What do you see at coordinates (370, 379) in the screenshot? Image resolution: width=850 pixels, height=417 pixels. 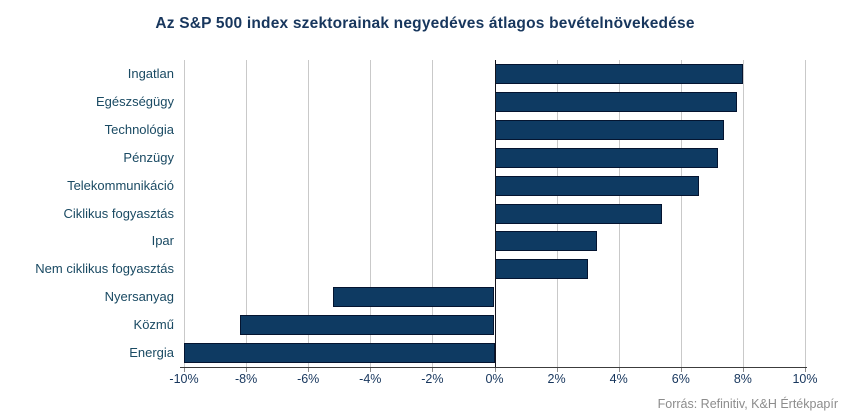 I see `x-tick-label: -4%` at bounding box center [370, 379].